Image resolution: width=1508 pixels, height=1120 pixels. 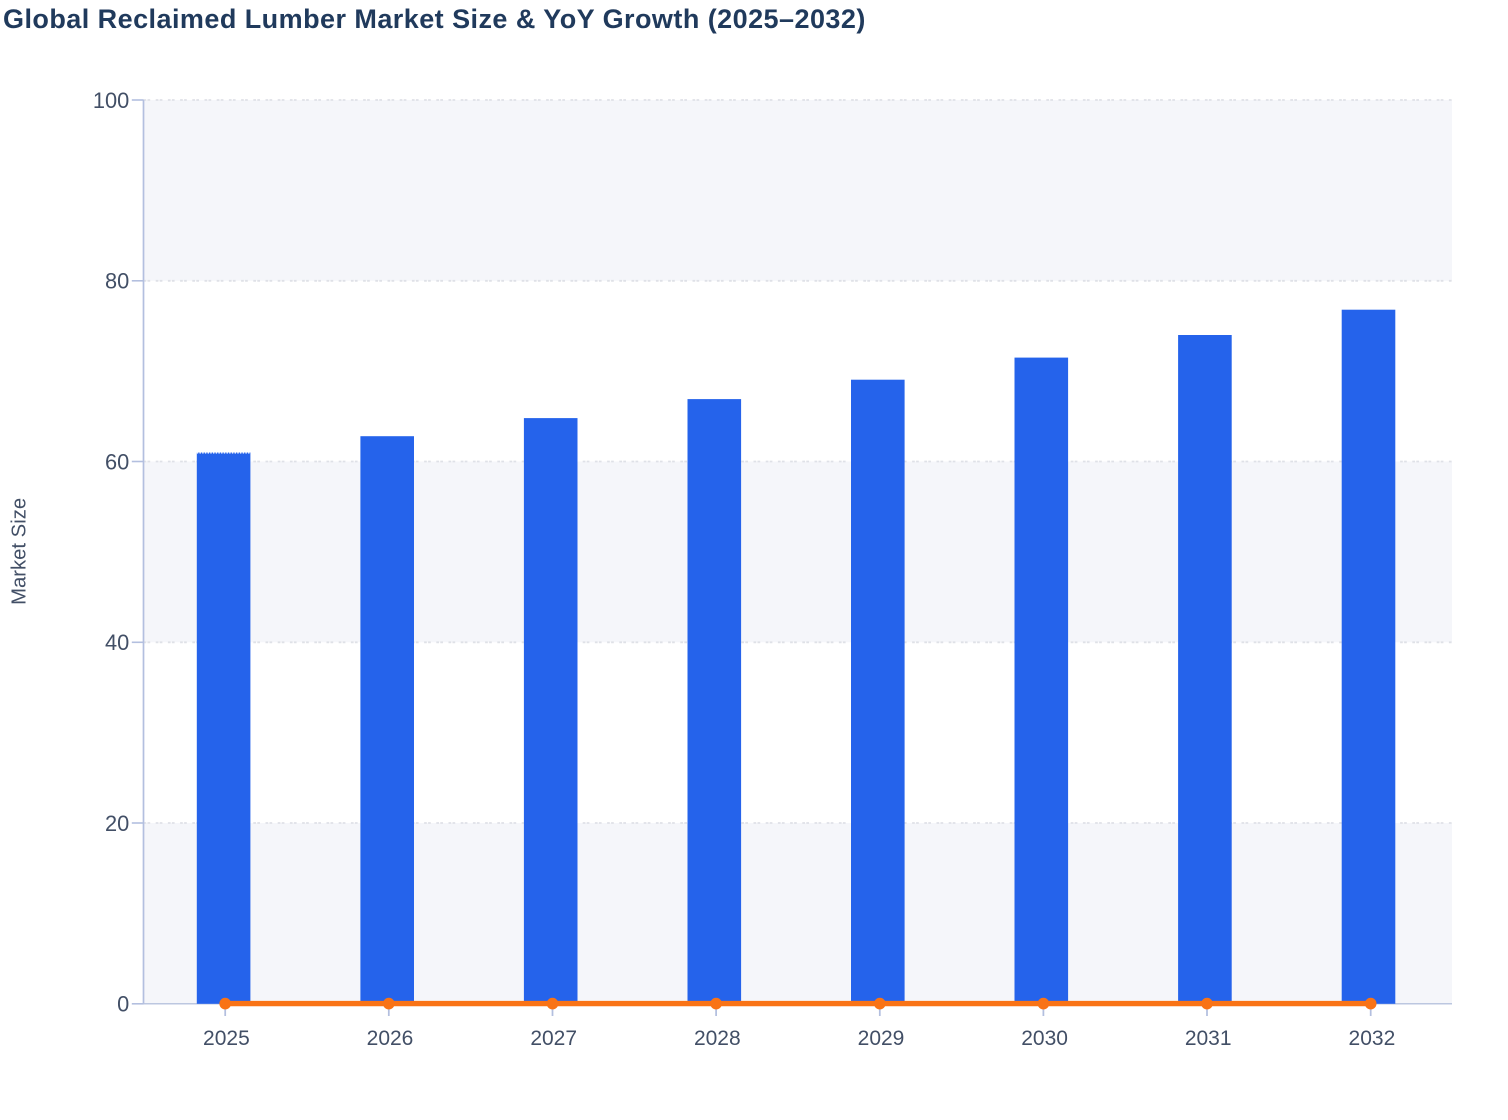 What do you see at coordinates (1044, 1038) in the screenshot?
I see `svg-text: 2030` at bounding box center [1044, 1038].